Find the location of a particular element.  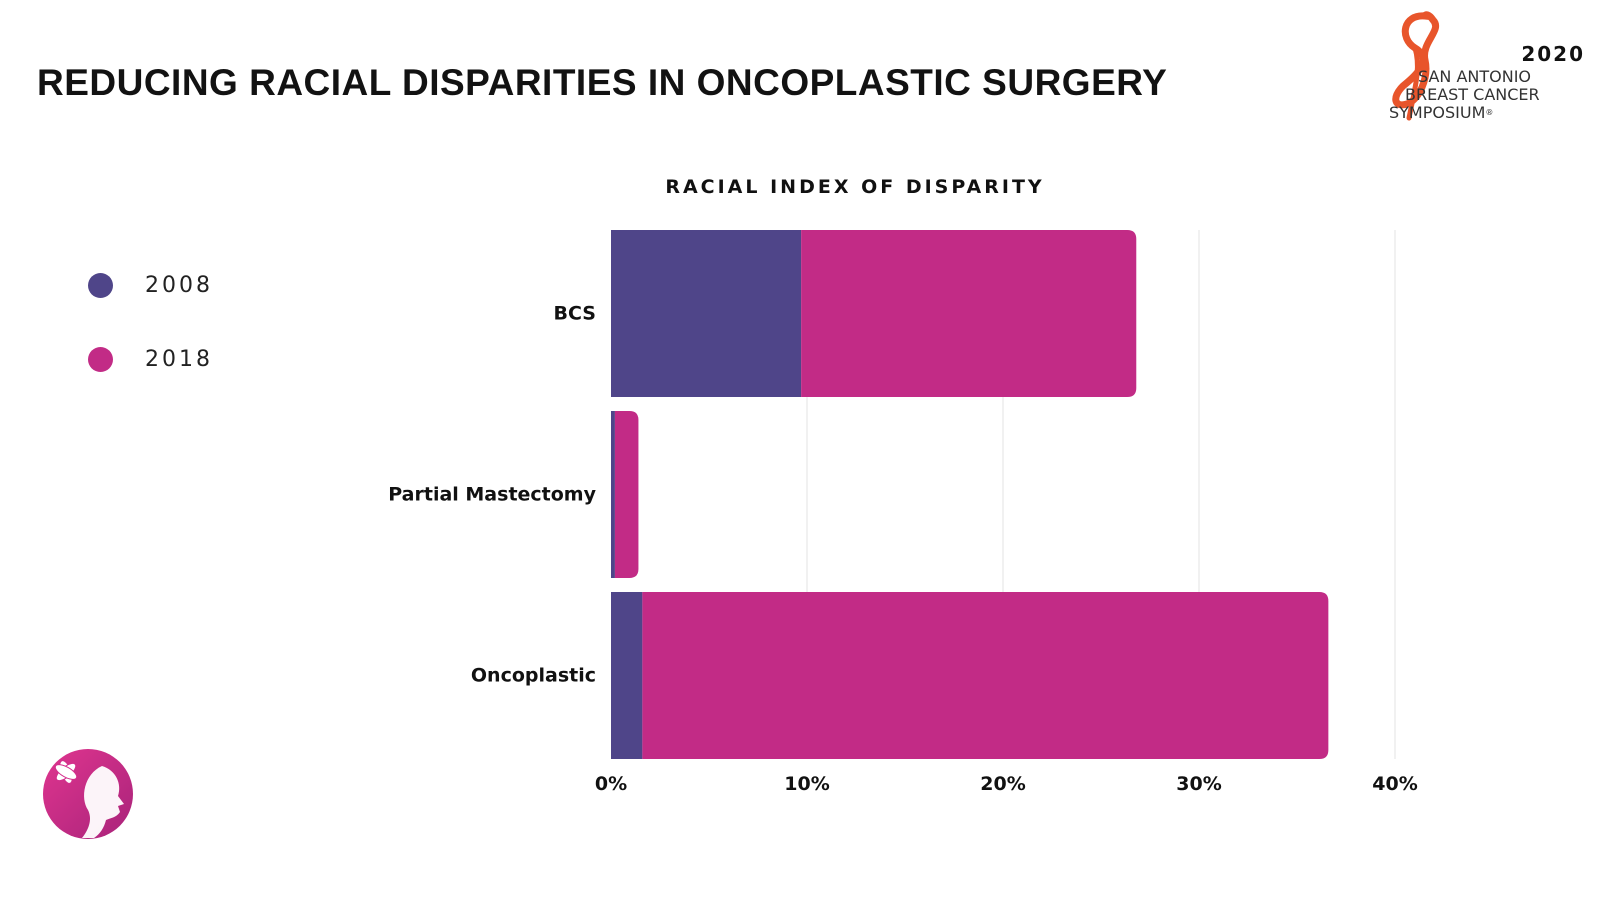

category-label-oncoplastic: Oncoplastic is located at coordinates (533, 676).